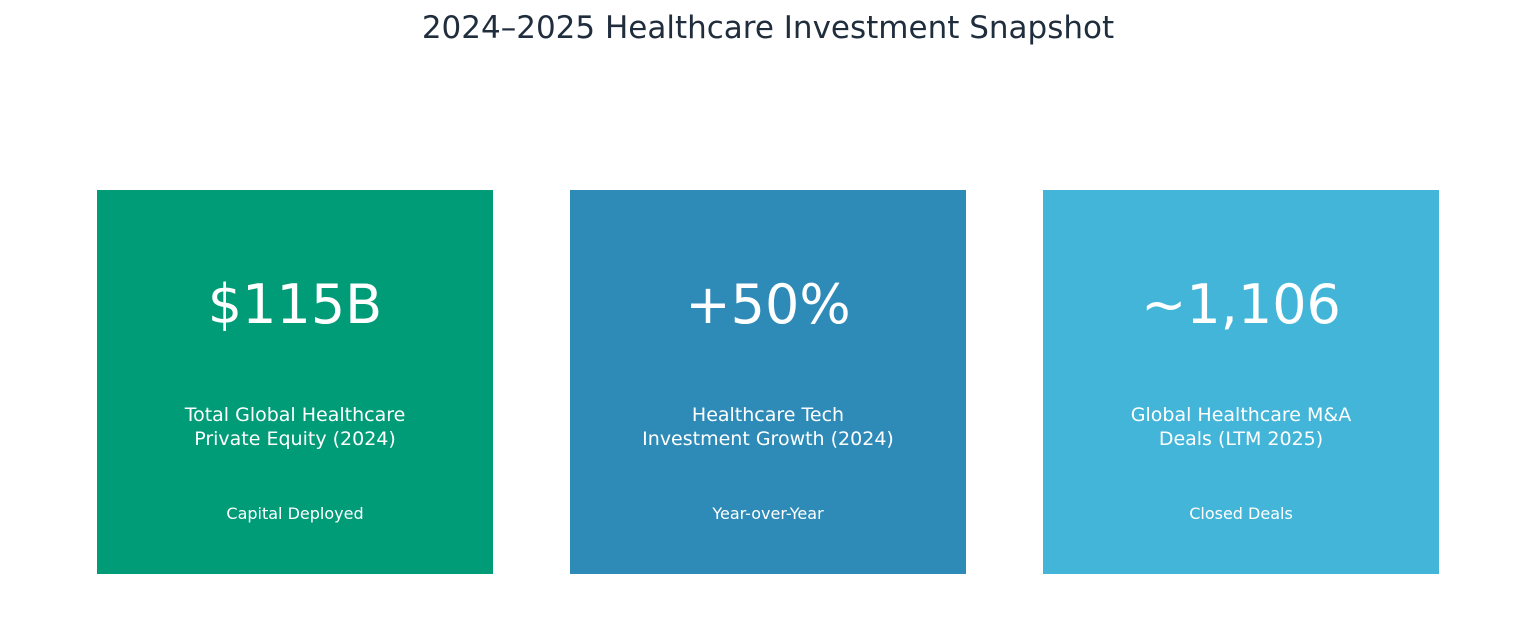 The width and height of the screenshot is (1536, 640). What do you see at coordinates (768, 304) in the screenshot?
I see `kpi-value: +50%` at bounding box center [768, 304].